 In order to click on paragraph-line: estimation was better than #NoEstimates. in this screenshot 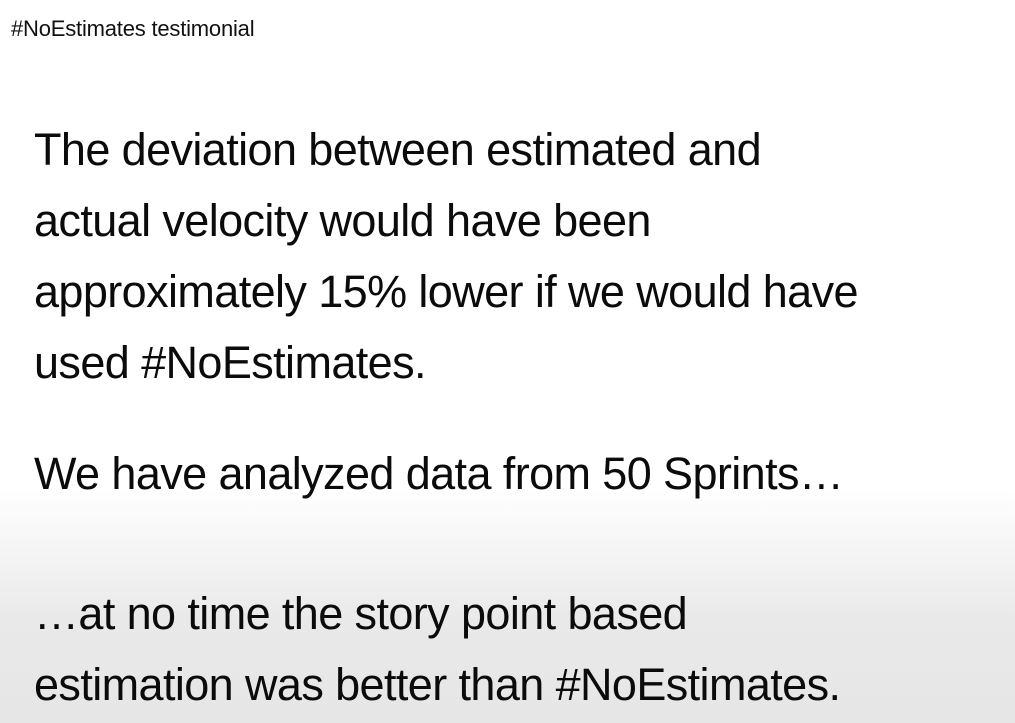, I will do `click(437, 684)`.